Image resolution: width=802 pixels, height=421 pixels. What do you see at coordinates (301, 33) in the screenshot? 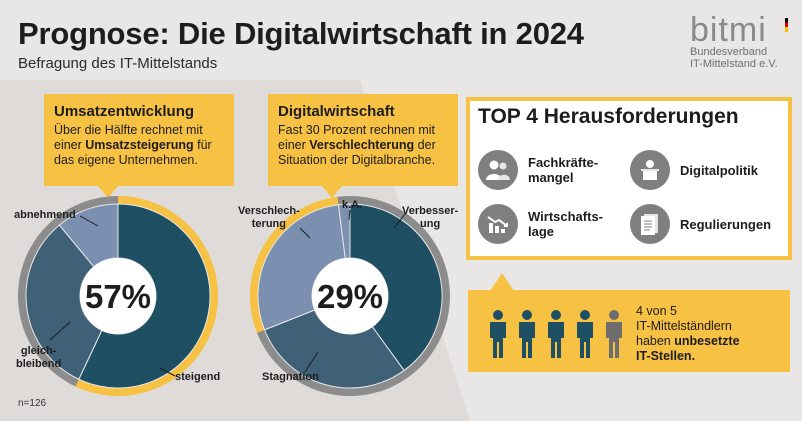
I see `page-title: Prognose: Die Digitalwirtschaft in 2024` at bounding box center [301, 33].